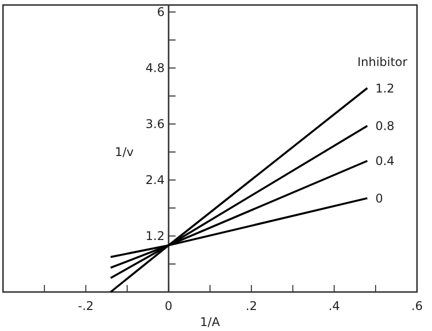  Describe the element at coordinates (384, 88) in the screenshot. I see `series-label: 1.2` at that location.